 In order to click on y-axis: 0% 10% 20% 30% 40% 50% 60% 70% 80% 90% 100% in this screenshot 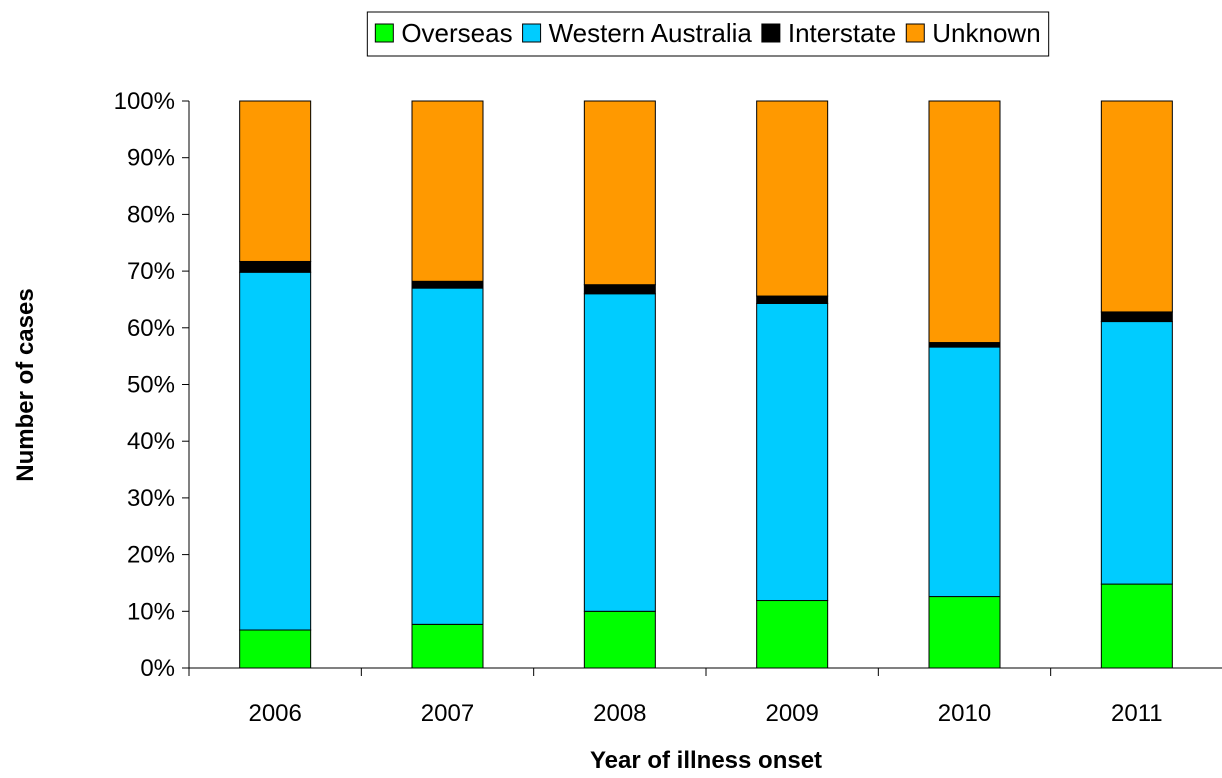, I will do `click(152, 385)`.